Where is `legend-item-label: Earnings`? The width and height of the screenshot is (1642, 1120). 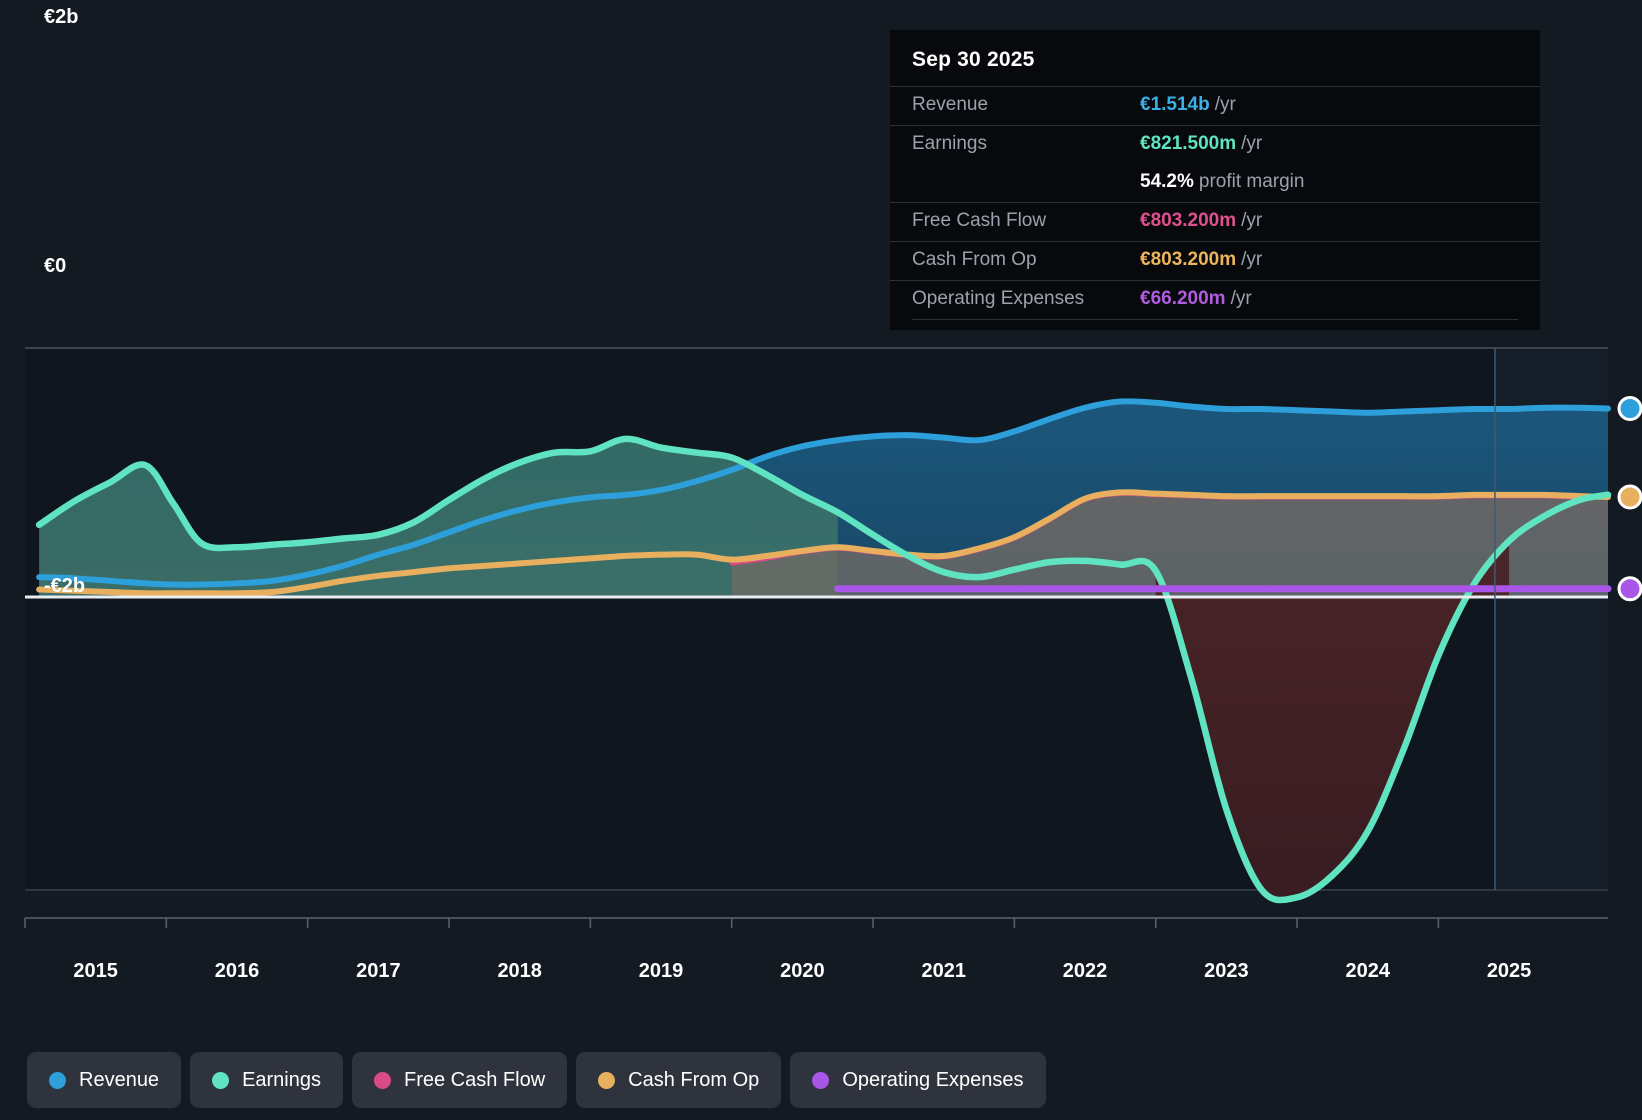 legend-item-label: Earnings is located at coordinates (281, 1079).